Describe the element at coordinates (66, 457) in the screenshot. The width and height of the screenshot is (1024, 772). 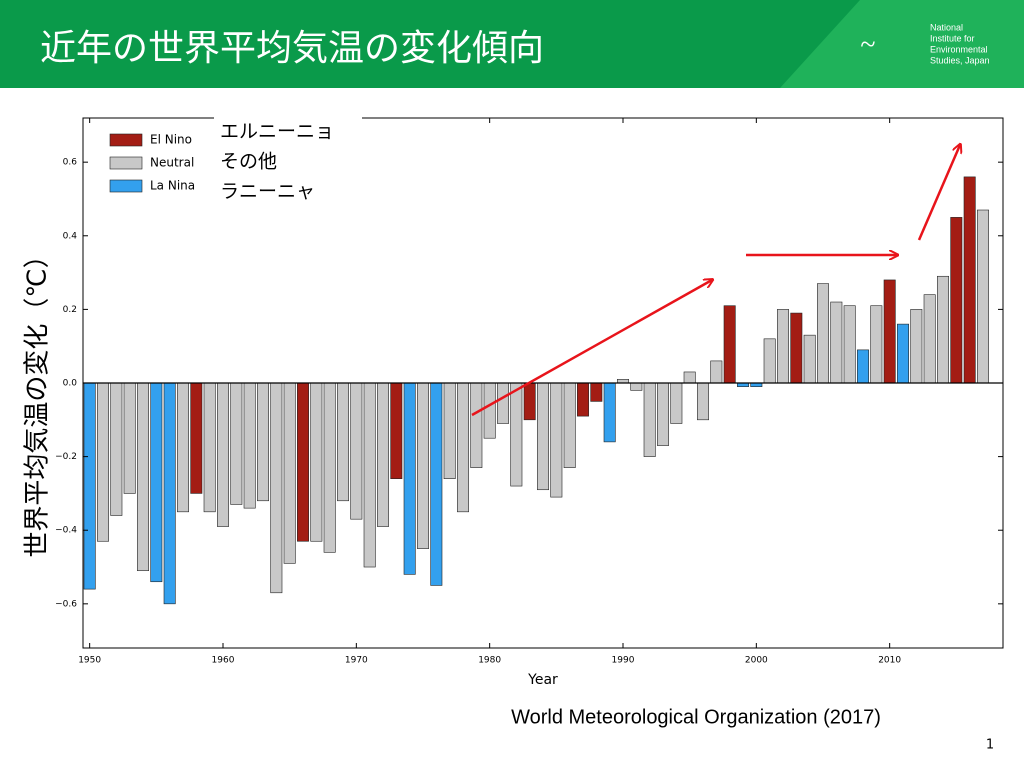
I see `y-tick-label: −0.2` at that location.